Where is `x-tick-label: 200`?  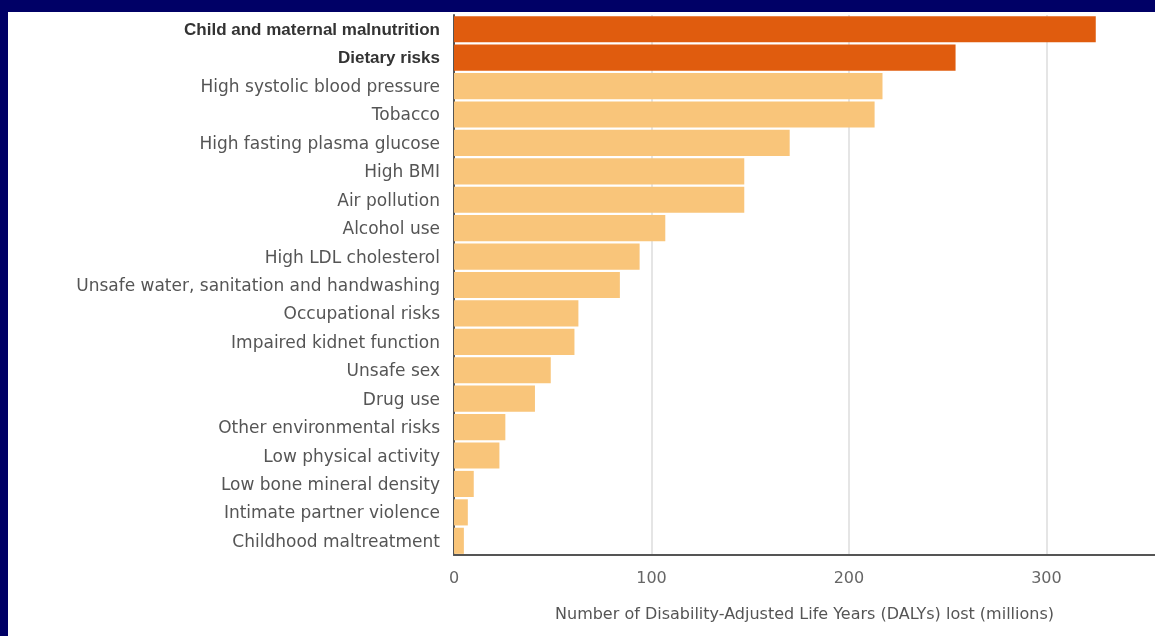
x-tick-label: 200 is located at coordinates (849, 577).